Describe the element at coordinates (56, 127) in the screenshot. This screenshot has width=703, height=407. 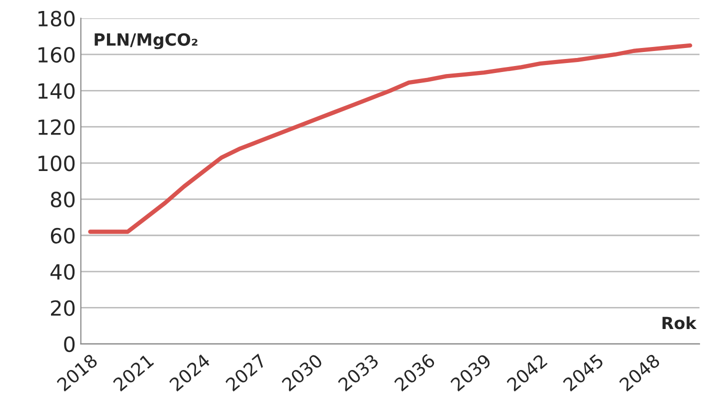
I see `y-tick-label: 120` at that location.